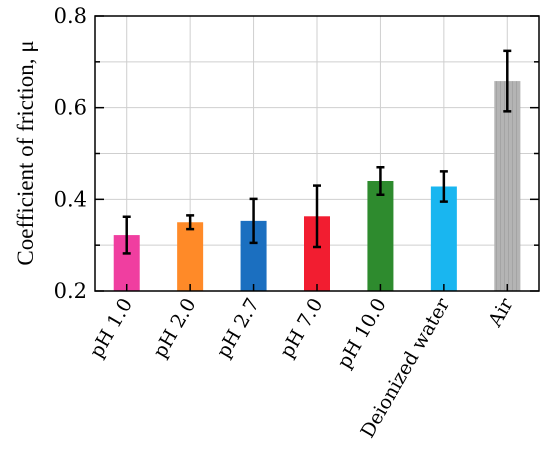 This screenshot has height=459, width=550. I want to click on y-tick-label: 0.6, so click(70, 108).